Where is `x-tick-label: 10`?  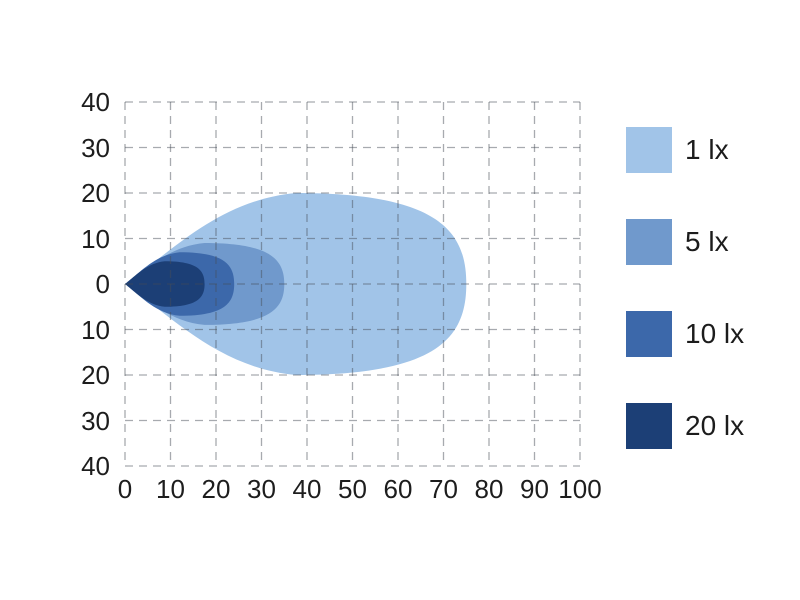
x-tick-label: 10 is located at coordinates (170, 489).